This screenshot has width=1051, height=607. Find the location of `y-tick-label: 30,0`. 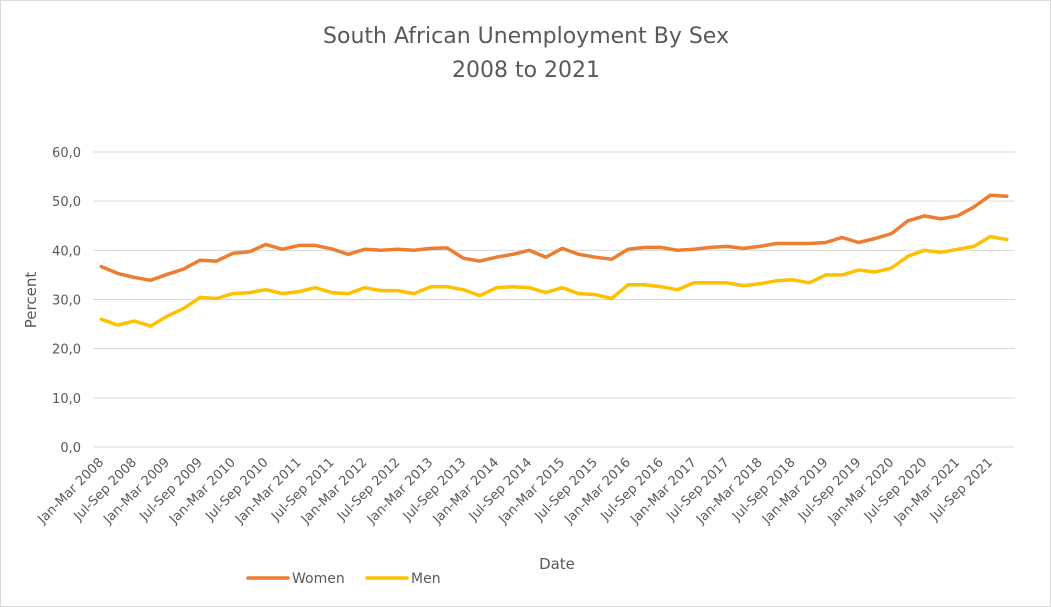

y-tick-label: 30,0 is located at coordinates (66, 301).